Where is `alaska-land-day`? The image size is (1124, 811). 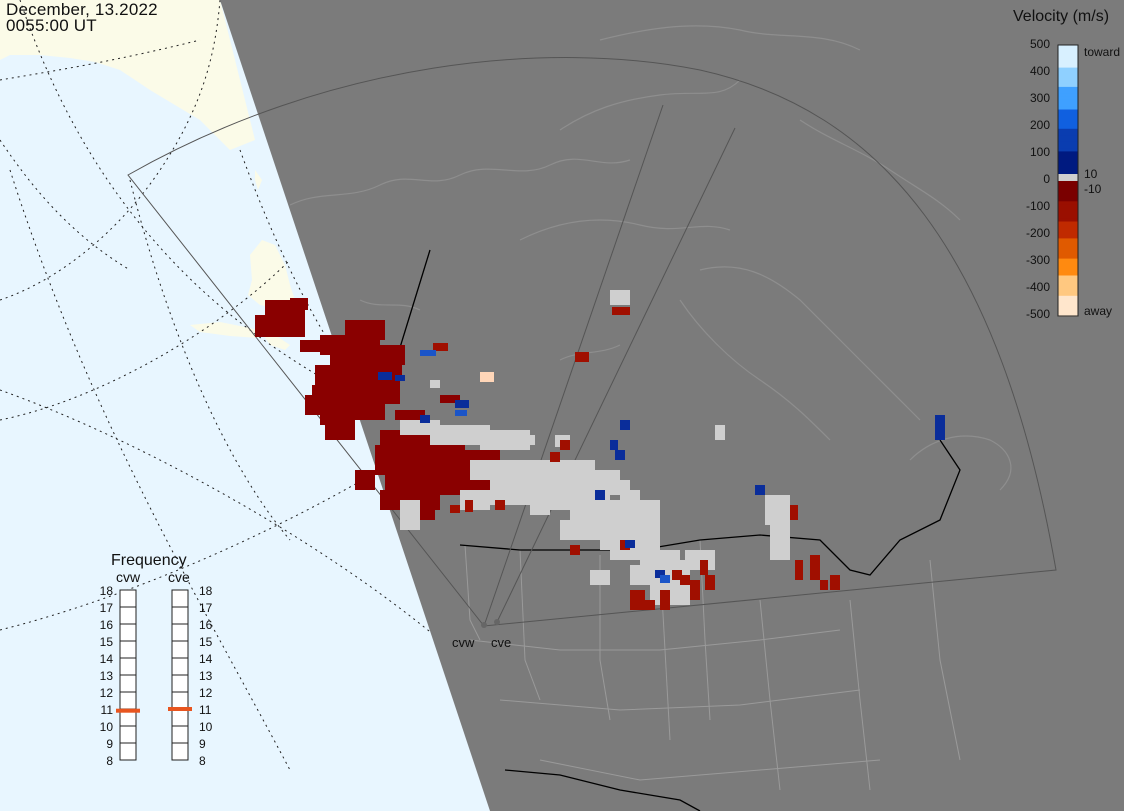 alaska-land-day is located at coordinates (127, 75).